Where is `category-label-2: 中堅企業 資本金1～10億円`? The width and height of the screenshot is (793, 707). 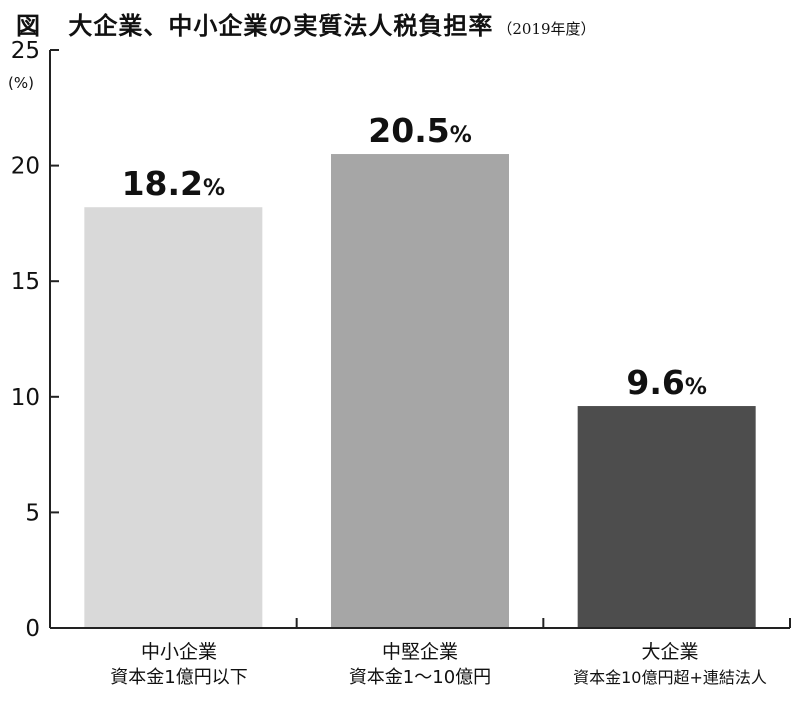
category-label-2: 中堅企業 資本金1～10億円 is located at coordinates (420, 665).